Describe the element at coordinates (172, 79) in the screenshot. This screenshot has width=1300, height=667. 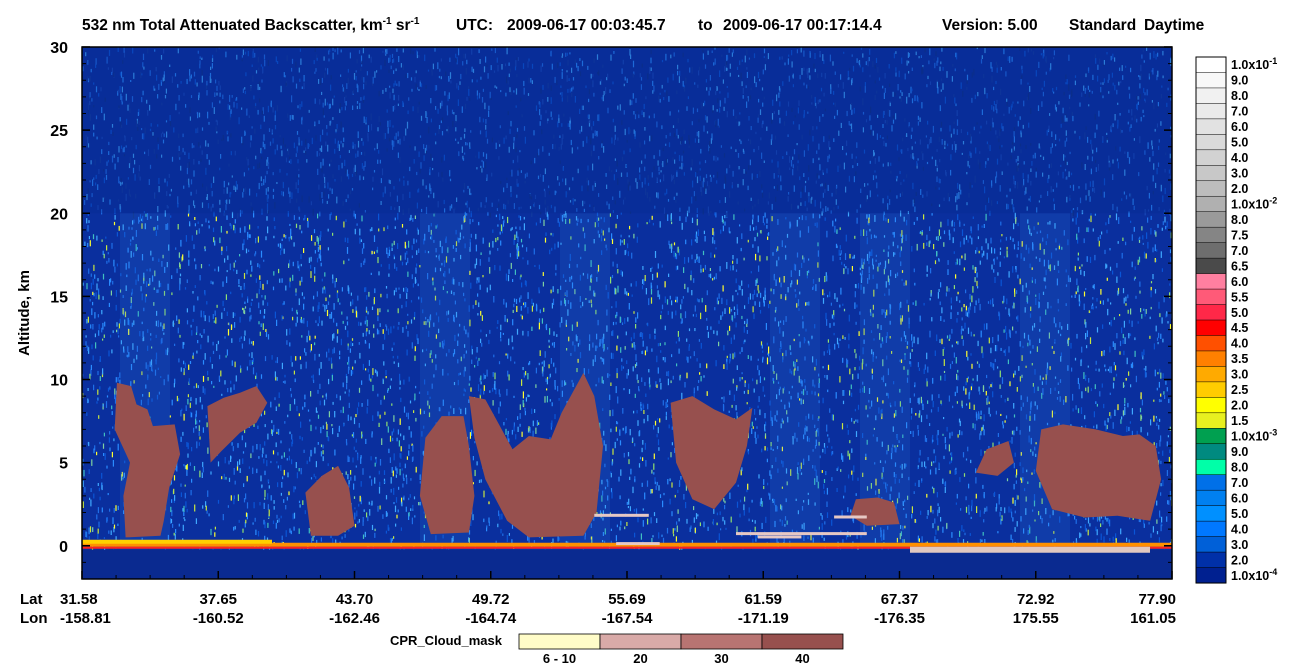
I see `noise-pixel-2072` at that location.